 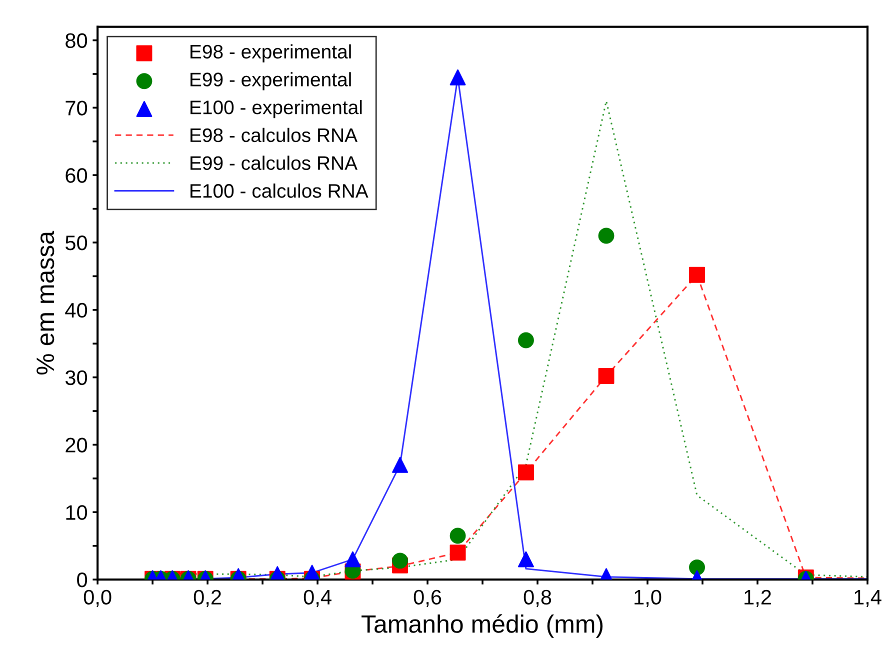 What do you see at coordinates (77, 108) in the screenshot?
I see `y-tick-label: 70` at bounding box center [77, 108].